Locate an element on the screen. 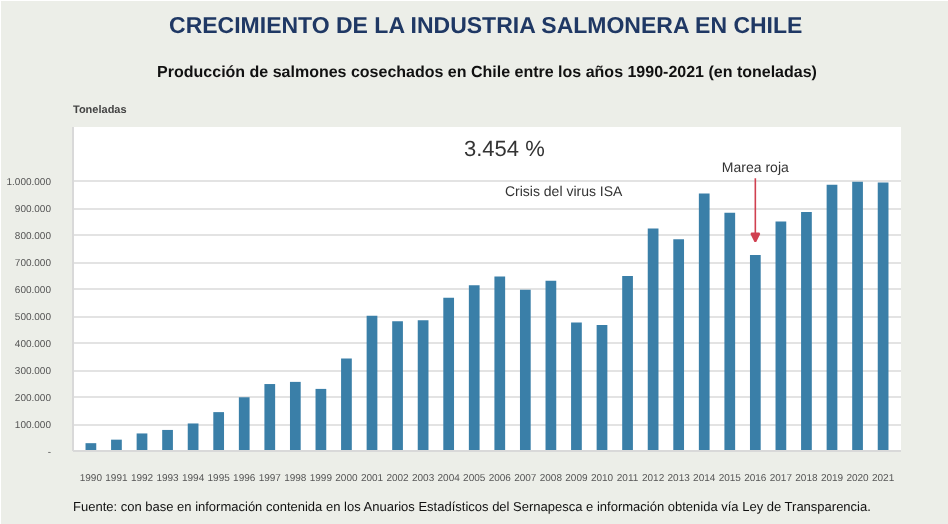 Image resolution: width=948 pixels, height=524 pixels. chart-title: CRECIMIENTO DE LA INDUSTRIA SALMONERA EN CHILE is located at coordinates (486, 27).